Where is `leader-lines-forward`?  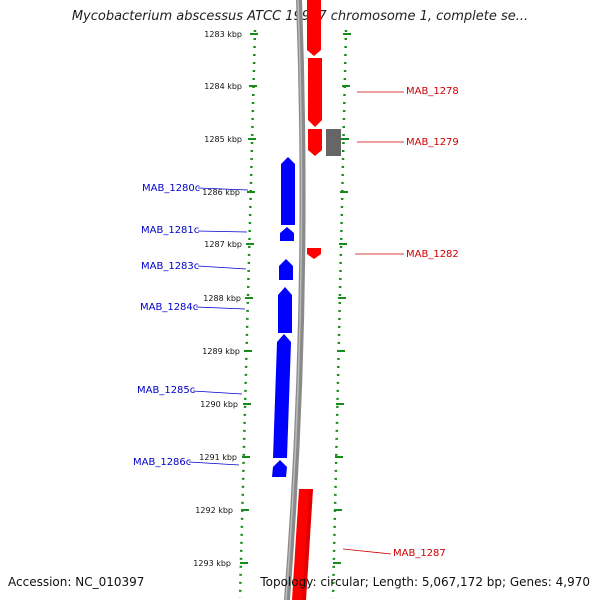
leader-lines-forward is located at coordinates (373, 323).